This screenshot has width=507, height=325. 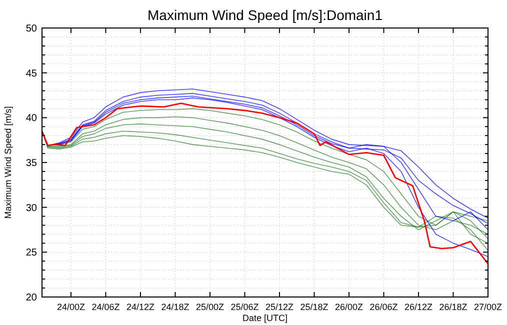 I want to click on x-tick-label: 24/06Z, so click(x=106, y=307).